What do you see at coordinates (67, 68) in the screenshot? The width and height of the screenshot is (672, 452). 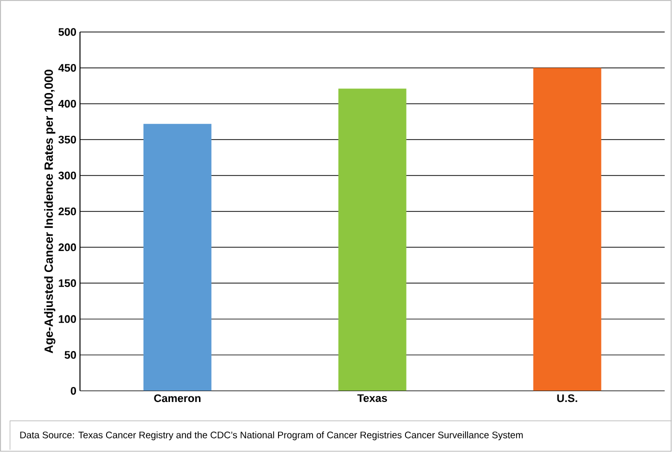 I see `y-tick-label: 450` at bounding box center [67, 68].